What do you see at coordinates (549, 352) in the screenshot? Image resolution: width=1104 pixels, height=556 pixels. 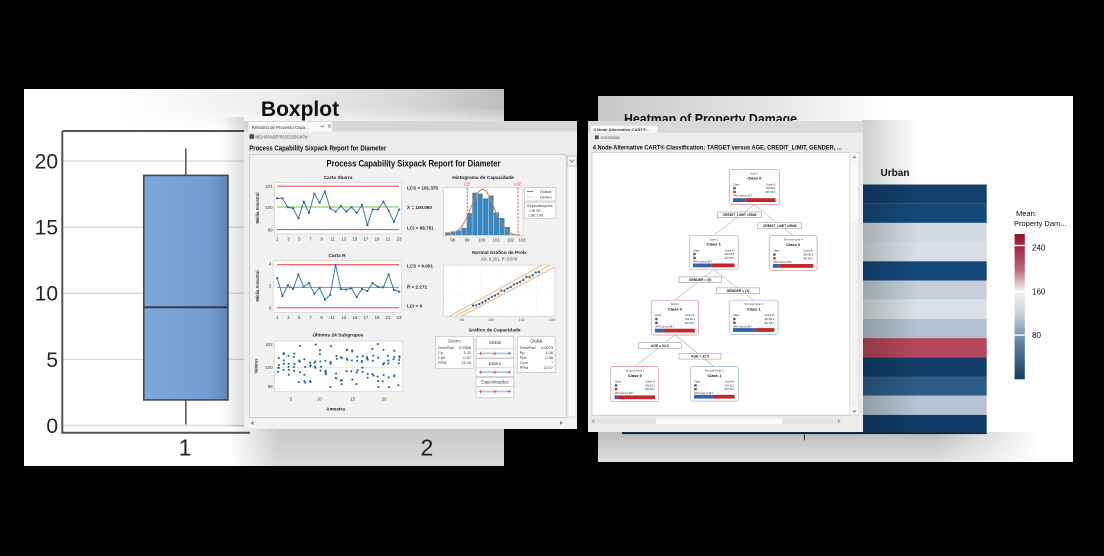 I see `svg-text: 1.06` at bounding box center [549, 352].